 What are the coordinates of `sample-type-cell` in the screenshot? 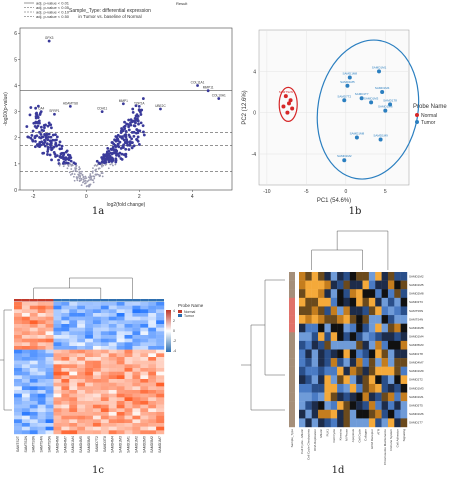 It's located at (292, 362).